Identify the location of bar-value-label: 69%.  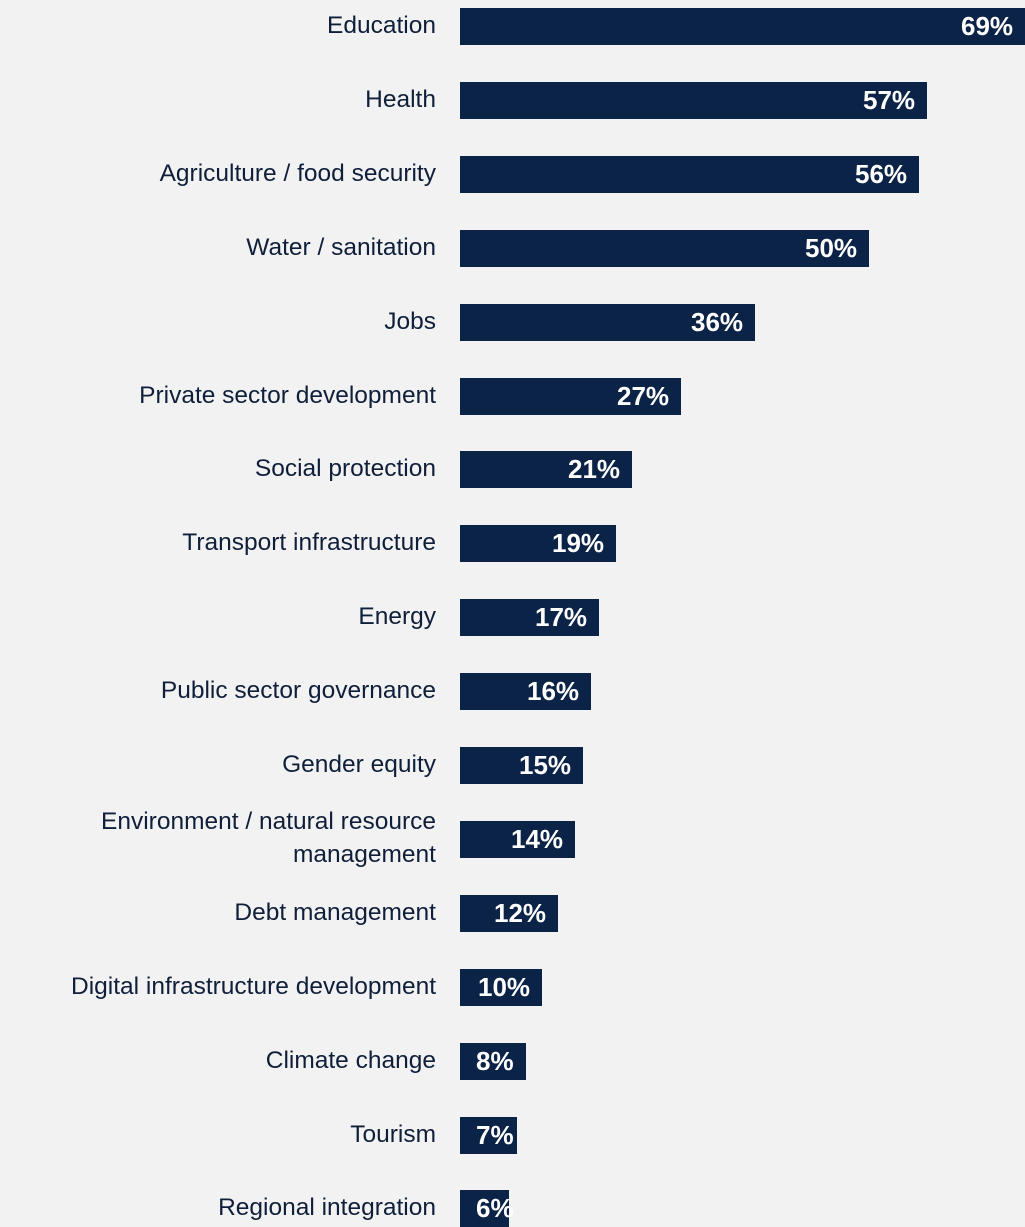
(987, 26).